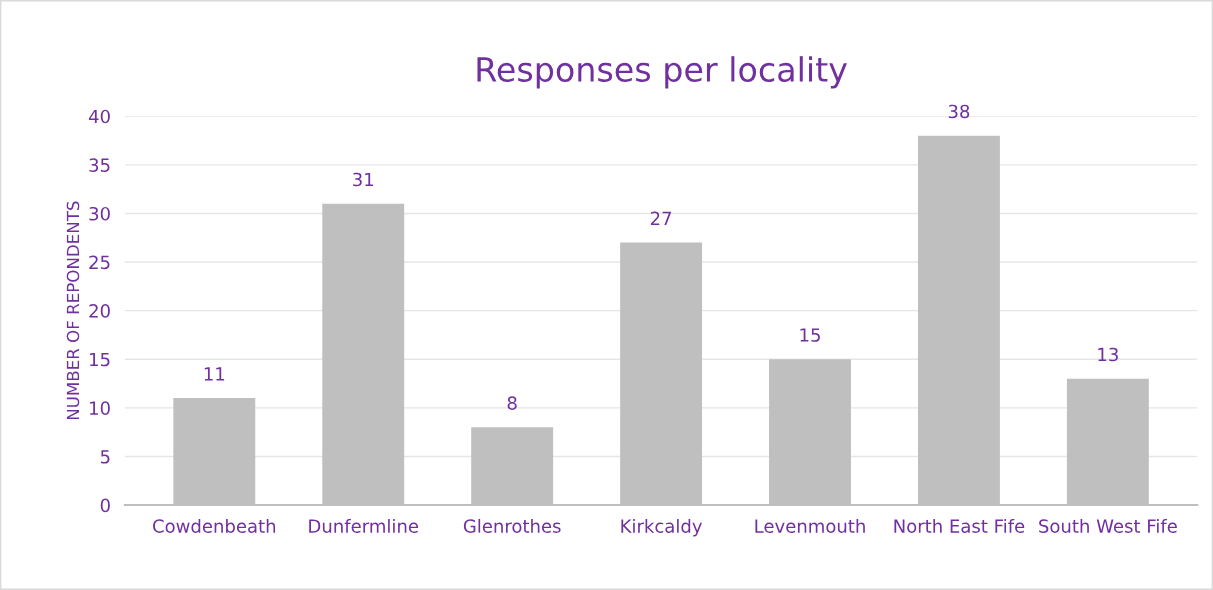 This screenshot has height=590, width=1213. Describe the element at coordinates (99, 116) in the screenshot. I see `y-tick-label: 40` at that location.